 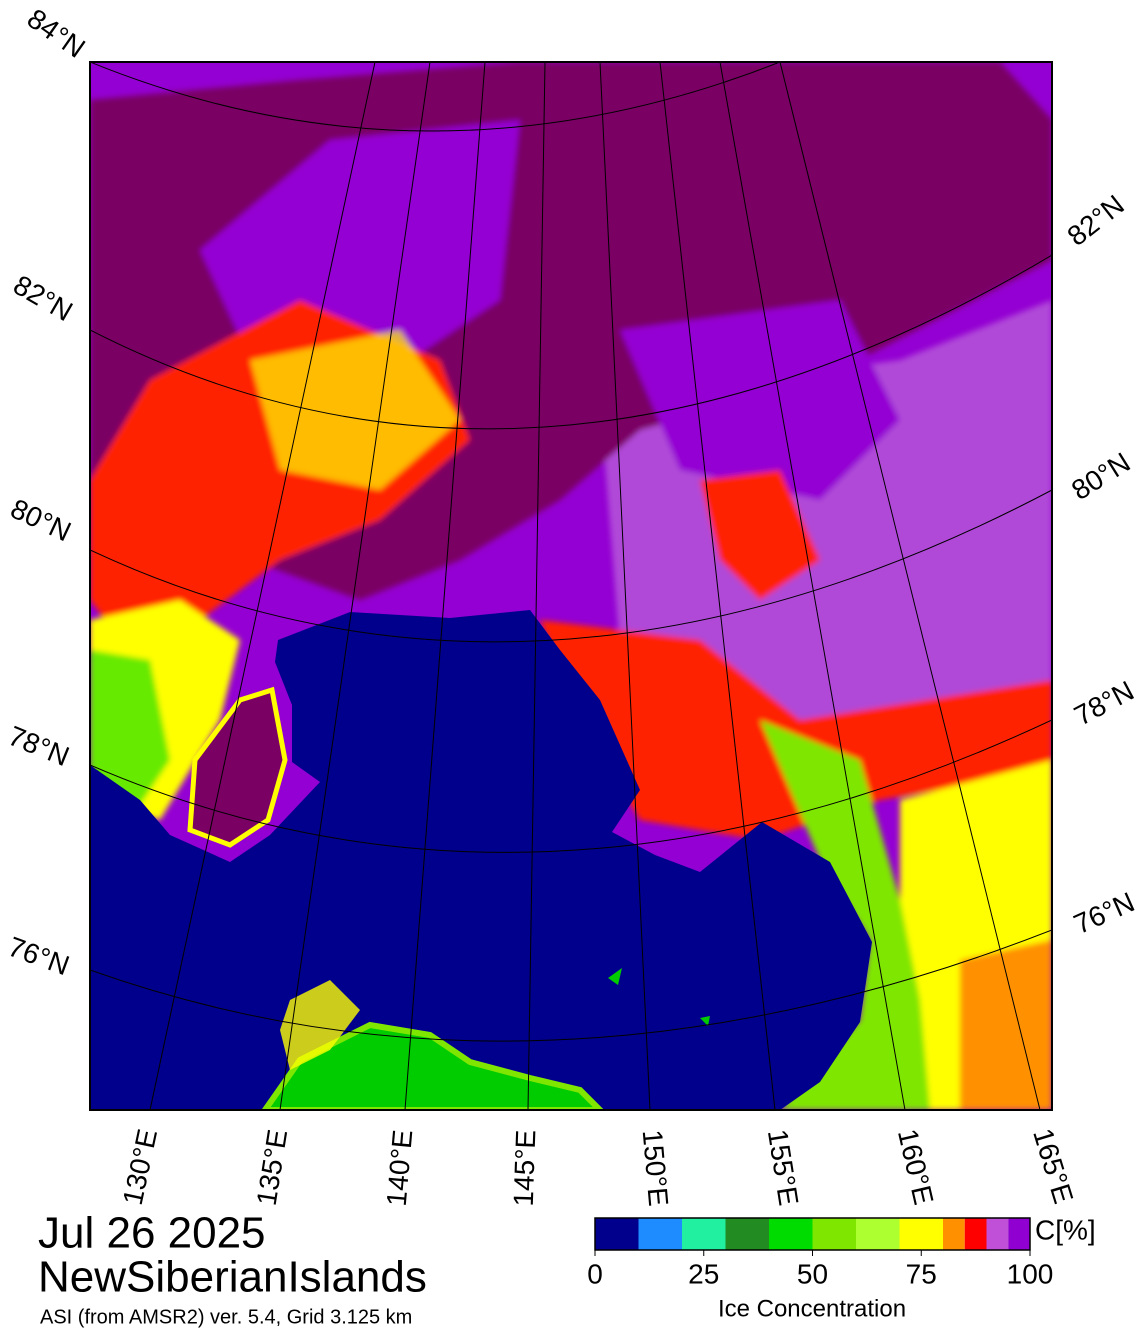 What do you see at coordinates (915, 1167) in the screenshot?
I see `lon-label: 160°E` at bounding box center [915, 1167].